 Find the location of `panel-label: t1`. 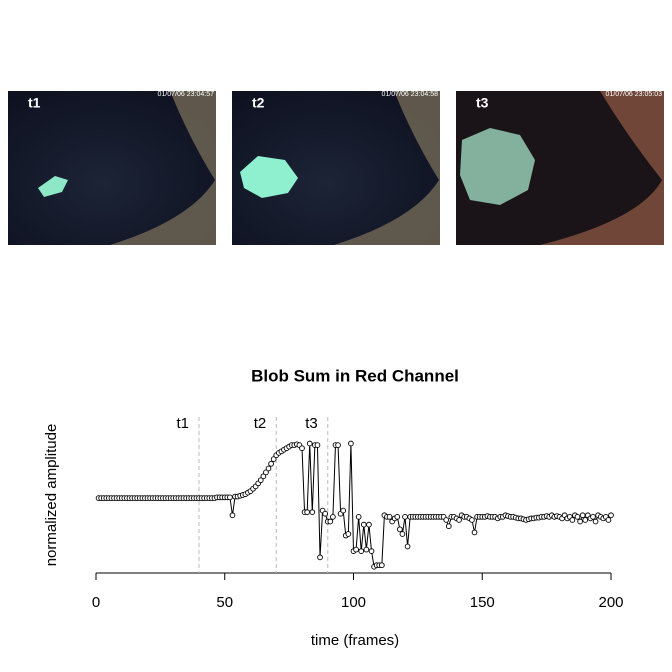

panel-label: t1 is located at coordinates (34, 103).